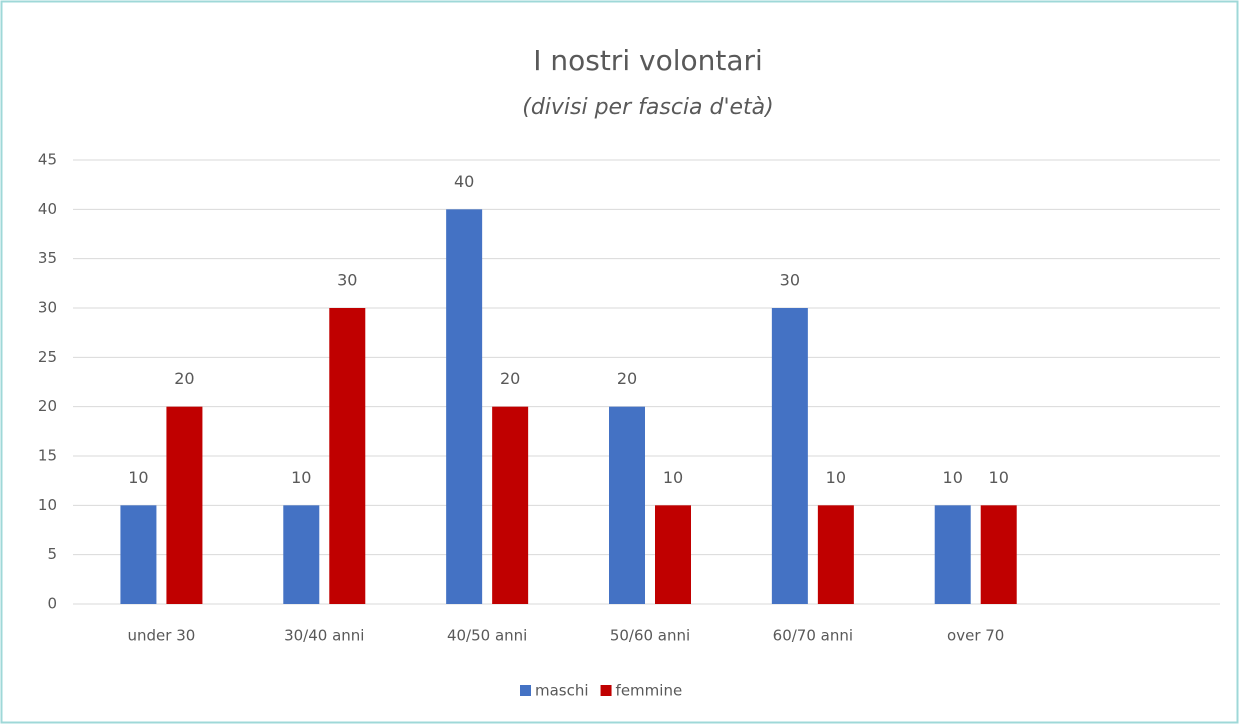  What do you see at coordinates (648, 60) in the screenshot?
I see `chart-title: I nostri volontari` at bounding box center [648, 60].